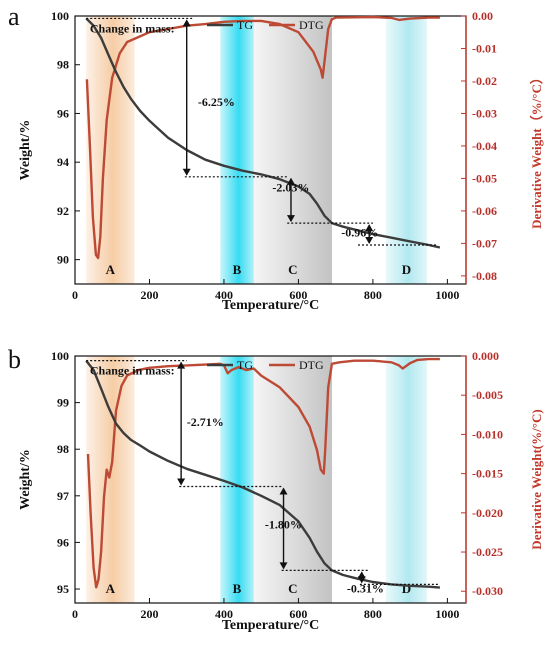 This screenshot has height=659, width=550. Describe the element at coordinates (14, 359) in the screenshot. I see `panel-letter: b` at that location.